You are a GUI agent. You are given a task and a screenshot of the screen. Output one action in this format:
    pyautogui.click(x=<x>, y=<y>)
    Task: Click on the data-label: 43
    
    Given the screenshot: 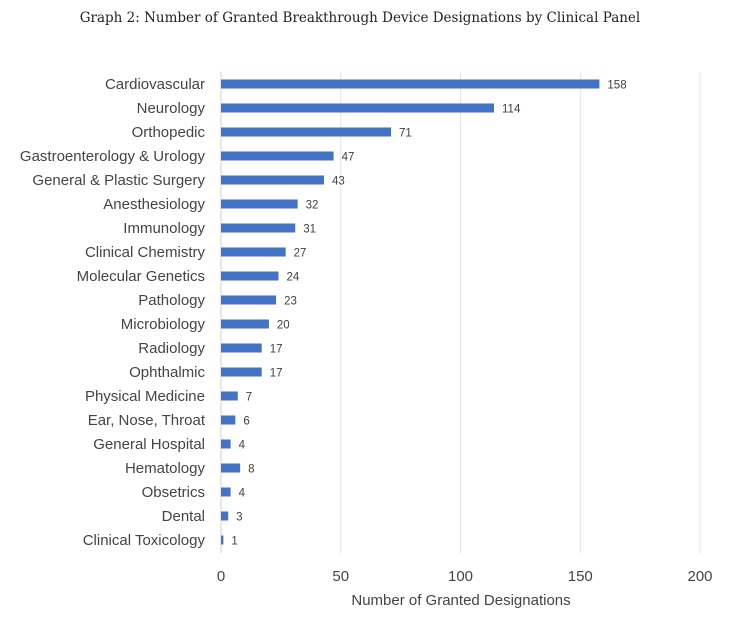 What is the action you would take?
    pyautogui.click(x=338, y=182)
    